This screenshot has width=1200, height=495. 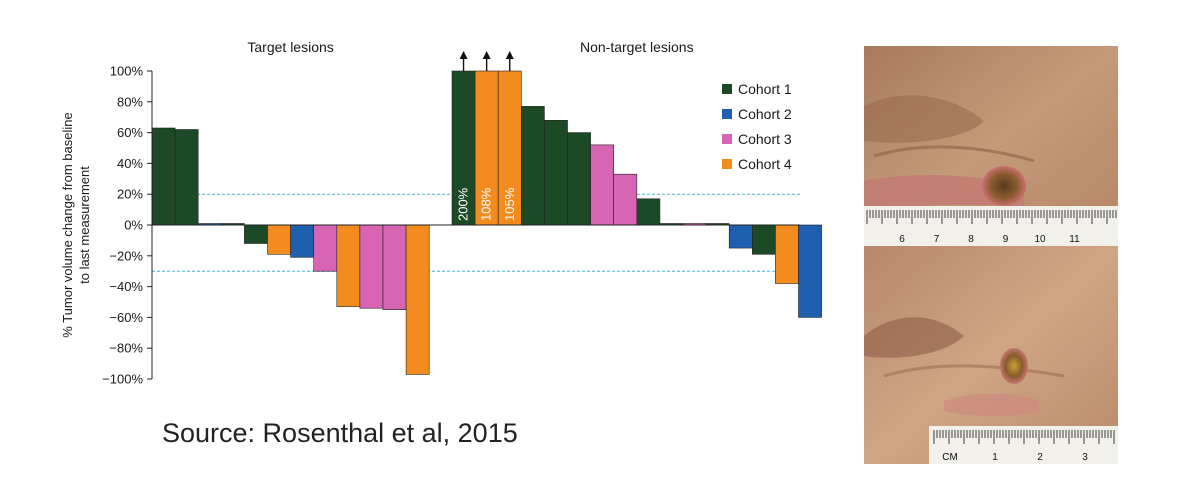 What do you see at coordinates (126, 348) in the screenshot?
I see `y-tick-label: −80%` at bounding box center [126, 348].